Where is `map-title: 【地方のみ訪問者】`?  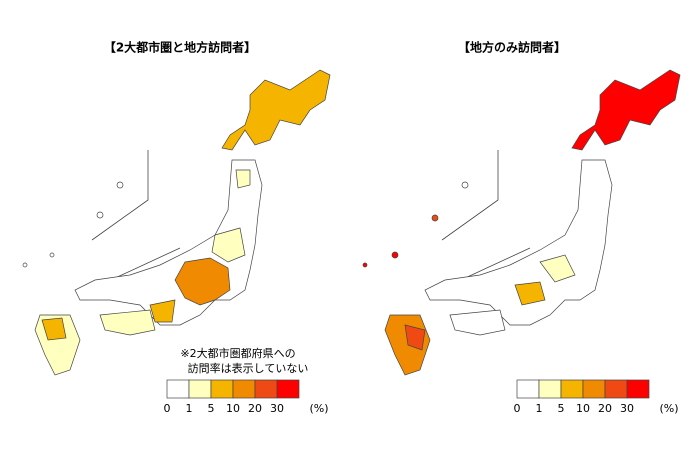
map-title: 【地方のみ訪問者】 is located at coordinates (512, 47).